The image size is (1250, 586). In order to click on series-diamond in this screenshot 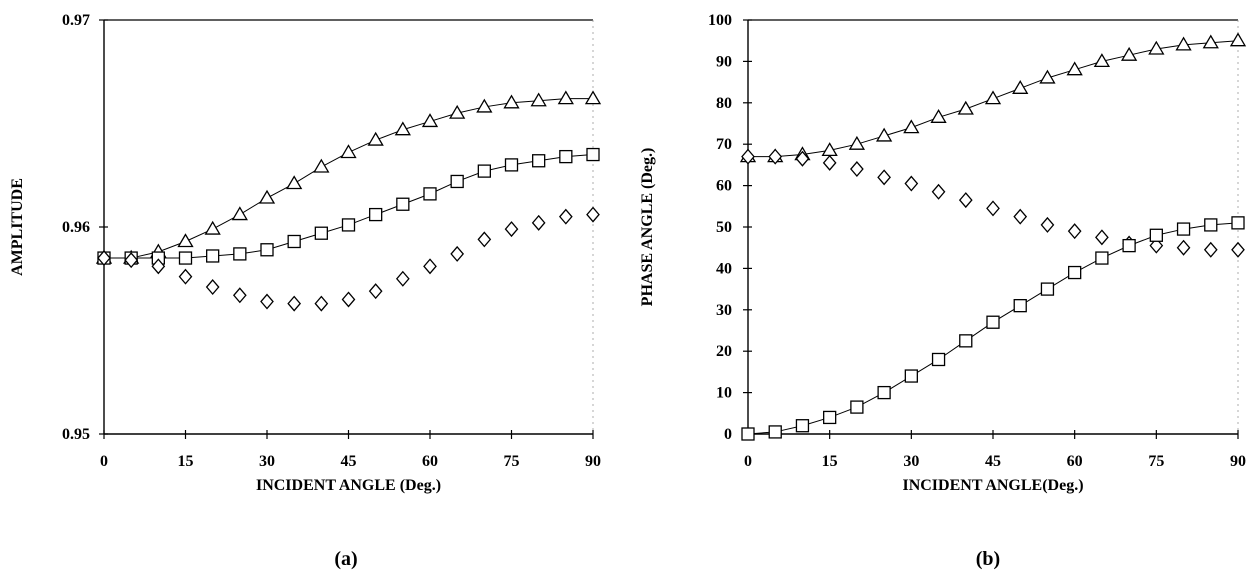, I will do `click(993, 203)`.